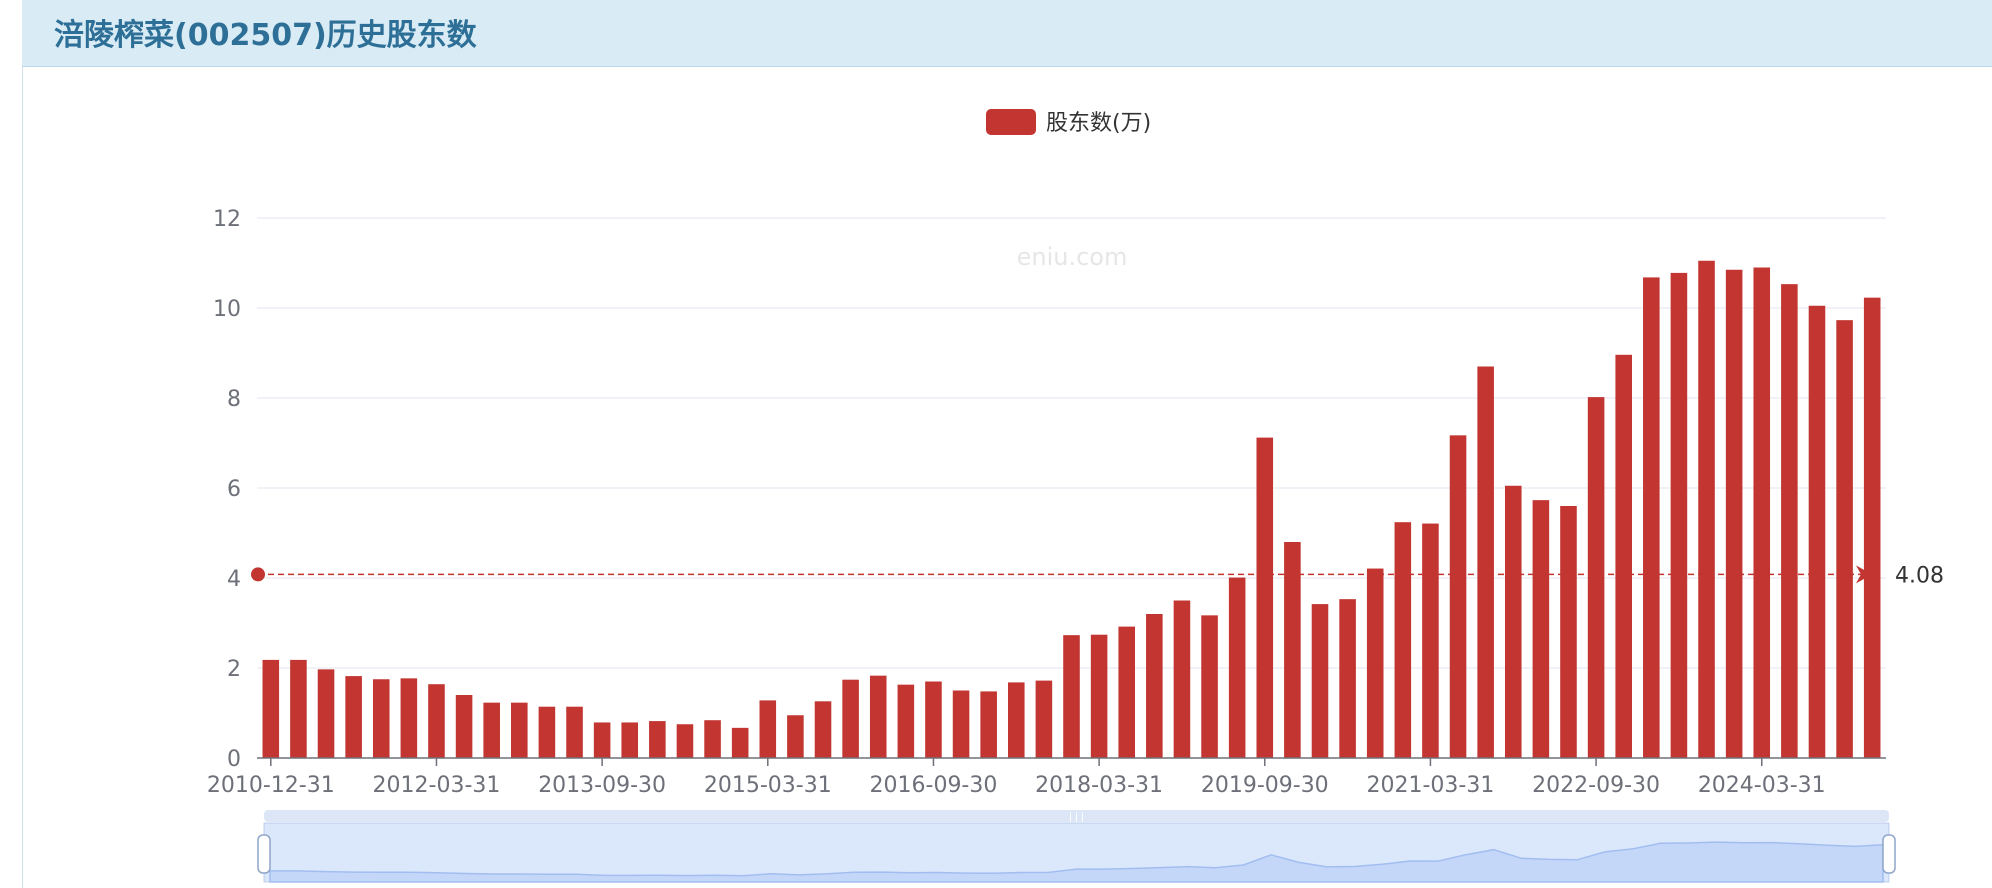 This screenshot has width=1992, height=888. What do you see at coordinates (1889, 854) in the screenshot?
I see `datazoom-right-handle` at bounding box center [1889, 854].